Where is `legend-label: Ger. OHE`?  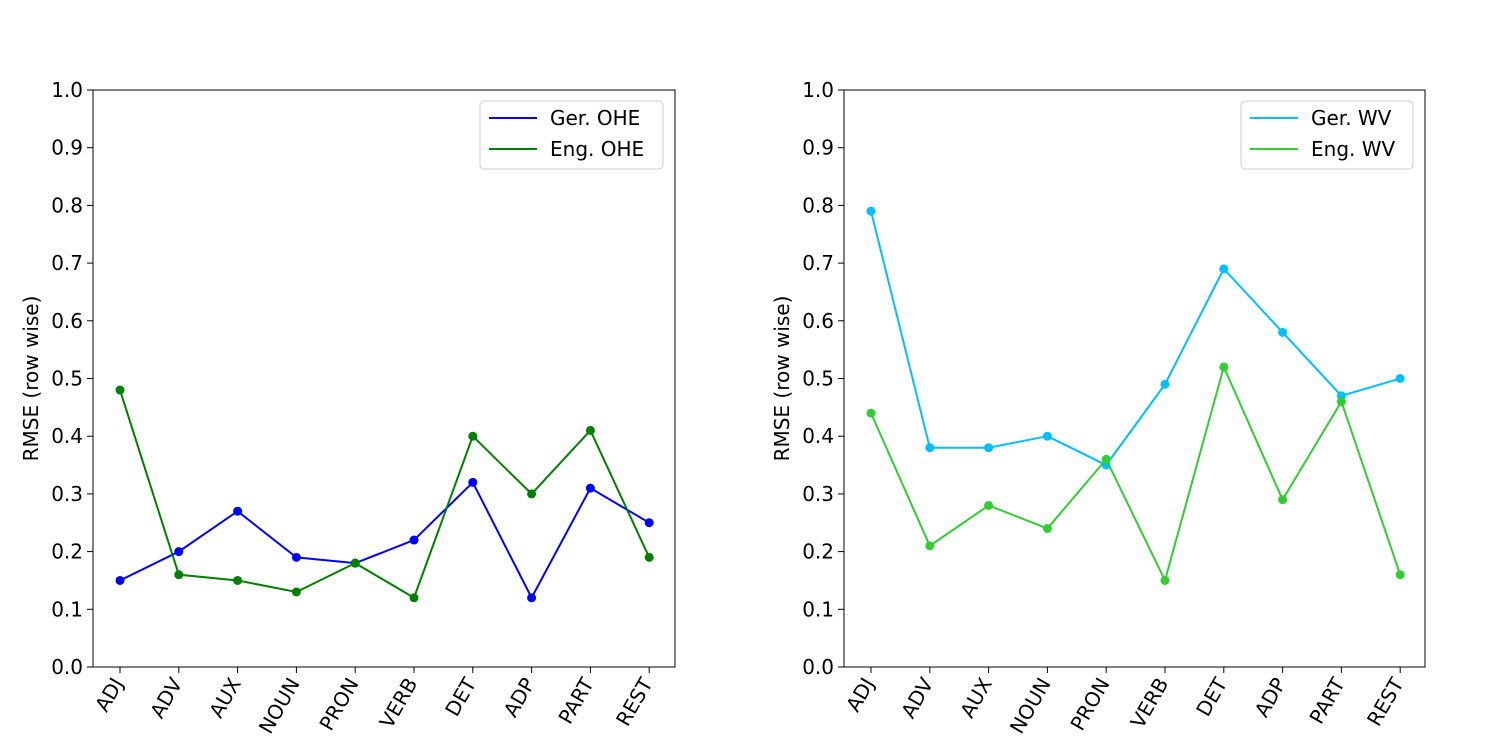
legend-label: Ger. OHE is located at coordinates (595, 118).